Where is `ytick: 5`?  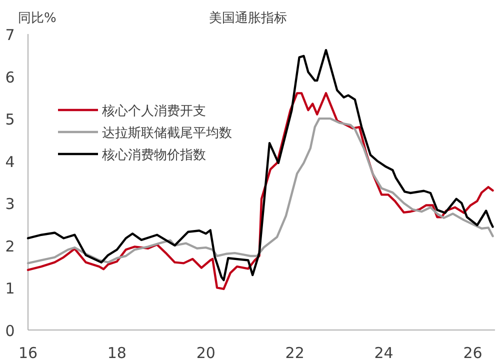
ytick: 5 is located at coordinates (10, 119).